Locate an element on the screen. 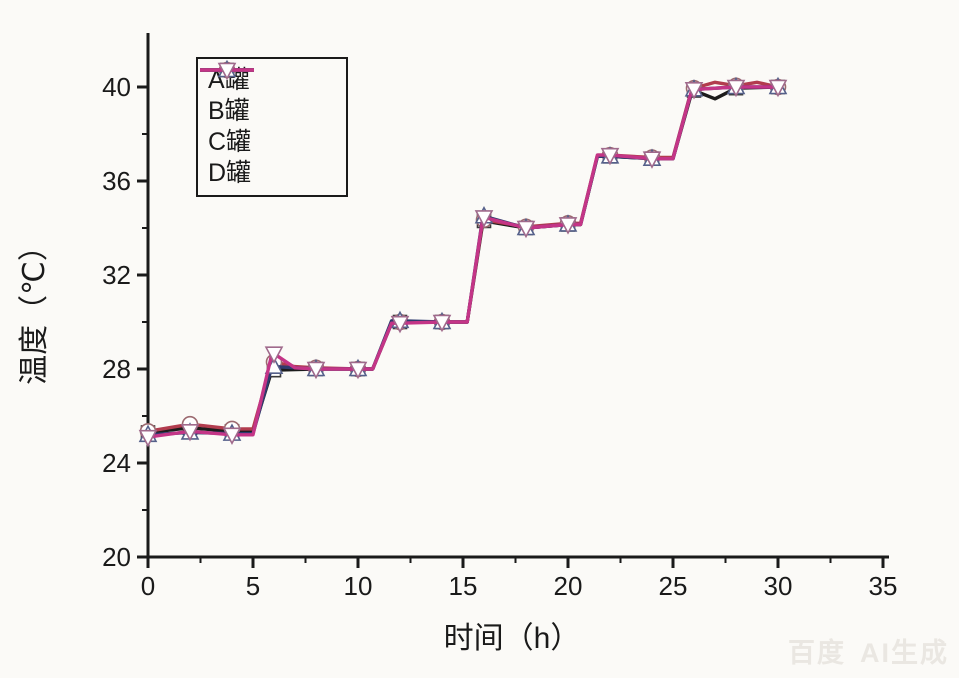  legend-item-b: B罐 is located at coordinates (268, 93).